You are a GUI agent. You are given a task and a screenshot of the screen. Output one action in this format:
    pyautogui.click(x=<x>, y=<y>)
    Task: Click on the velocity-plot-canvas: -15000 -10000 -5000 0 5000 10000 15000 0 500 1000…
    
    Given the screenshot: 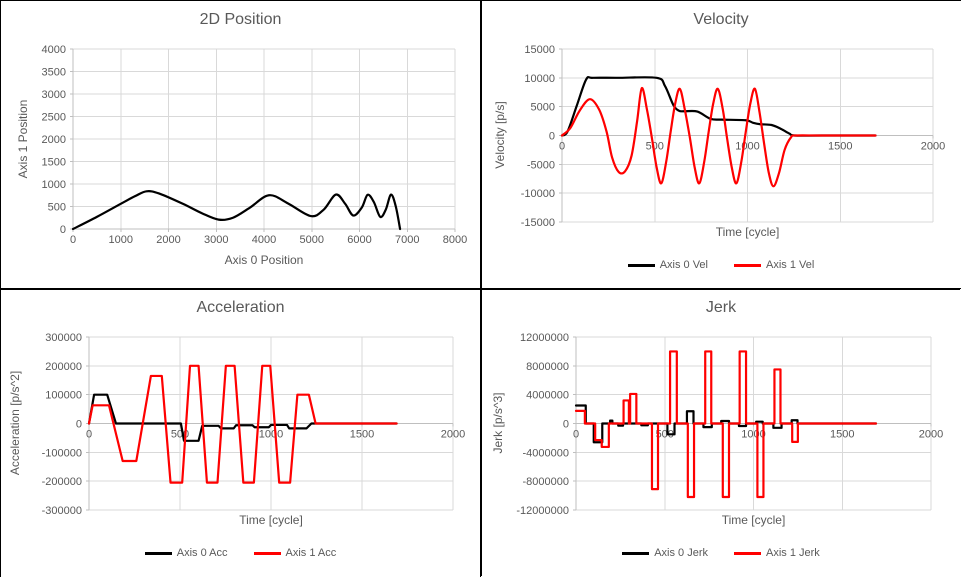 What is the action you would take?
    pyautogui.click(x=733, y=136)
    